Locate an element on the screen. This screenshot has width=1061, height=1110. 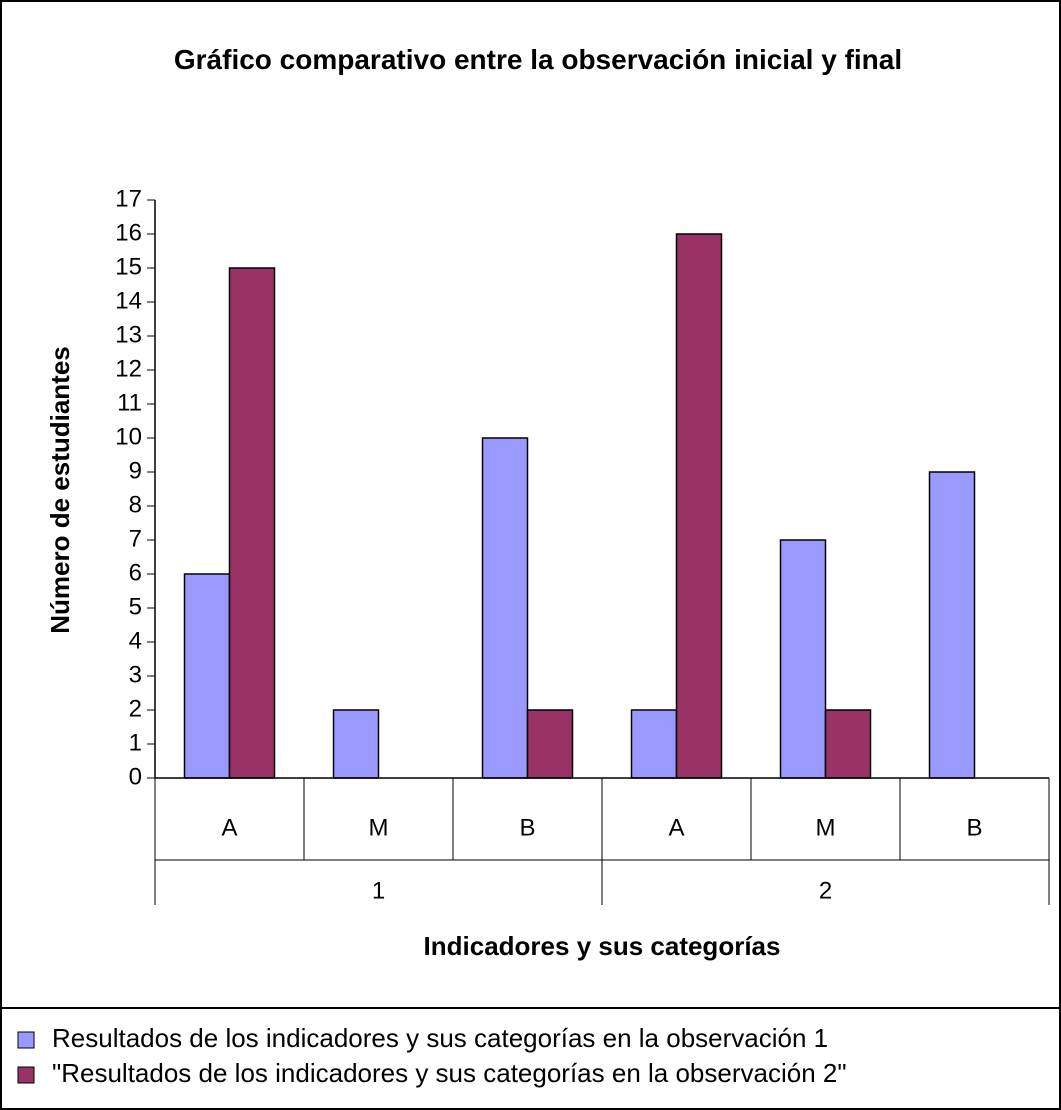
y-tick-label: 0 is located at coordinates (135, 776).